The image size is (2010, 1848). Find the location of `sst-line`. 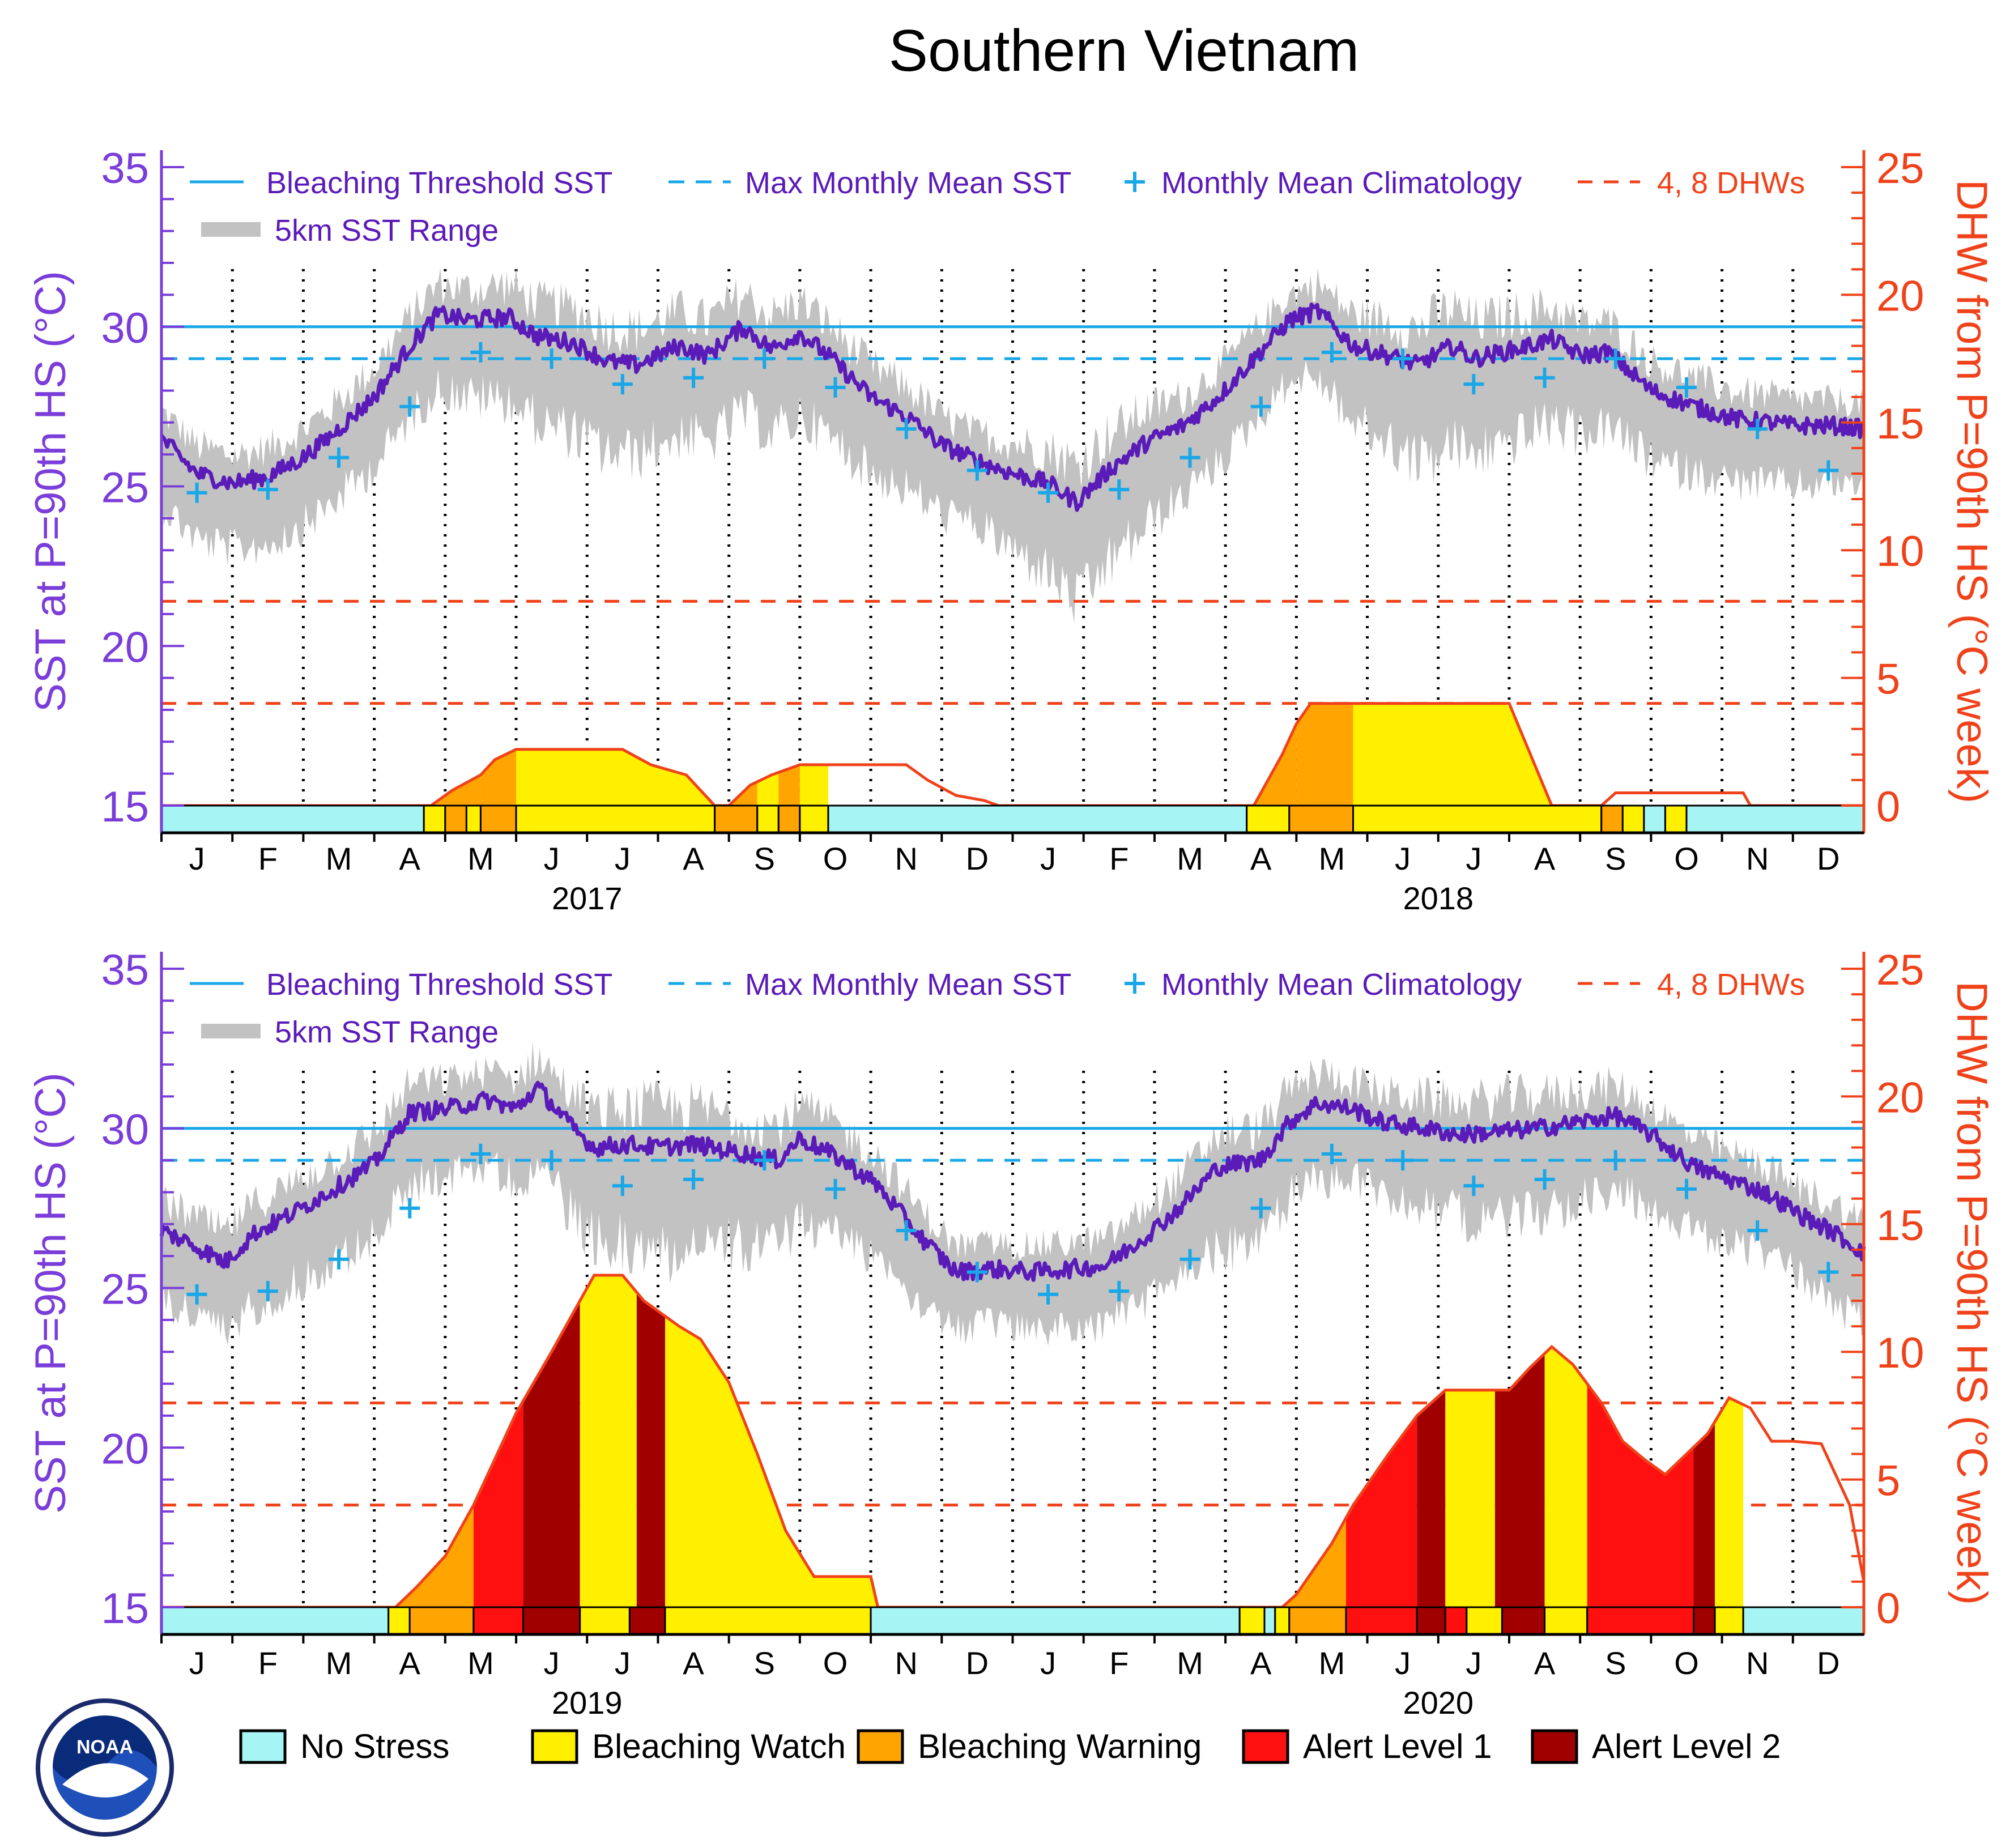

sst-line is located at coordinates (1012, 1181).